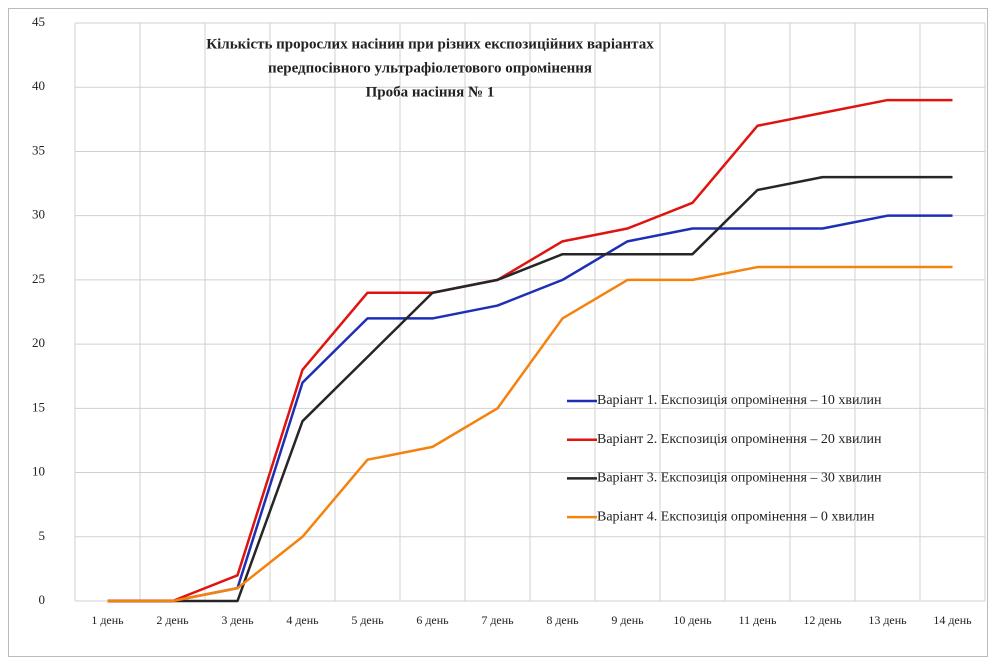  What do you see at coordinates (497, 620) in the screenshot?
I see `x-tick-label: 7 день` at bounding box center [497, 620].